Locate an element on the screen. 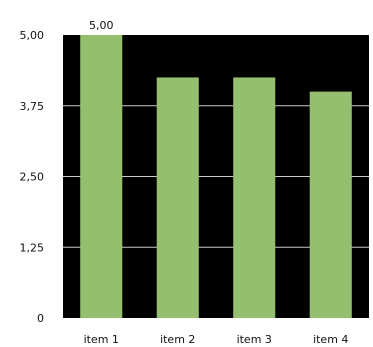 The image size is (373, 347). y-tick-label: 2,50 is located at coordinates (32, 177).